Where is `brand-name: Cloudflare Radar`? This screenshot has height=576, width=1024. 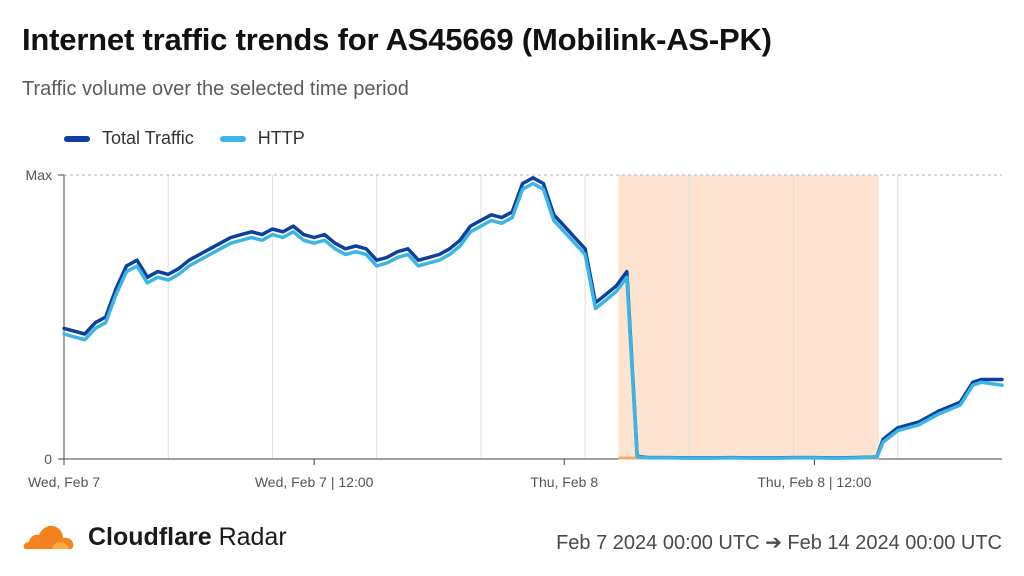 brand-name: Cloudflare Radar is located at coordinates (187, 536).